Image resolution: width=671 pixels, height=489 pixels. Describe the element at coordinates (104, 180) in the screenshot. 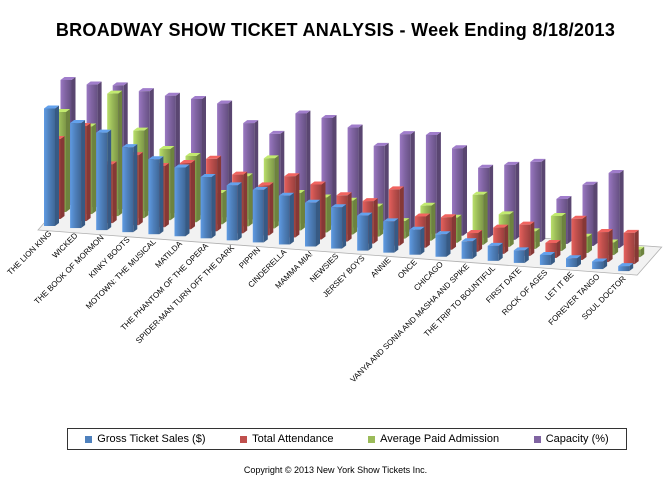

I see `bar-gross-ticket-sales--2` at that location.